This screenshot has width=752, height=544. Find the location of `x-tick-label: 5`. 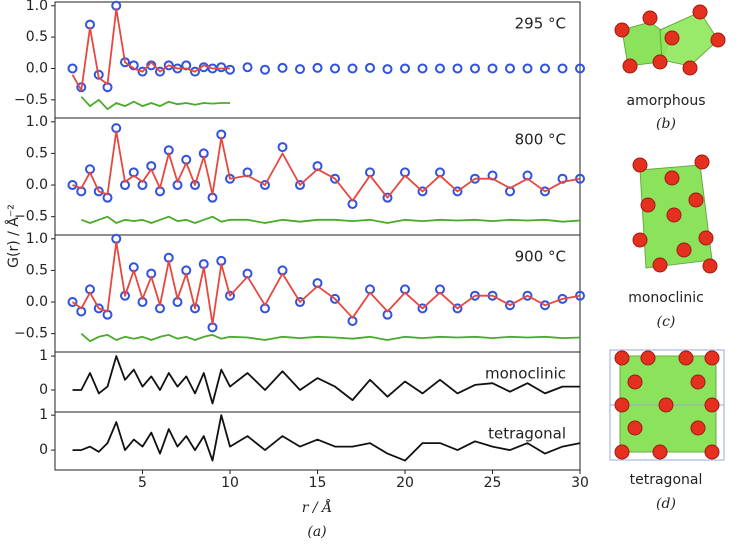

x-tick-label: 5 is located at coordinates (142, 483).